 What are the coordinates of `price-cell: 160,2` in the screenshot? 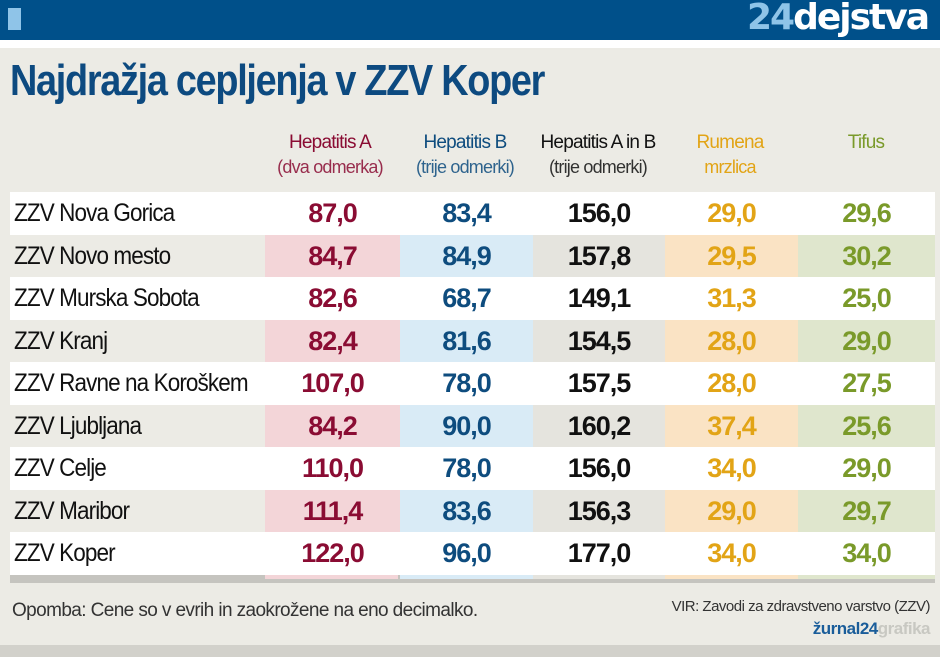 It's located at (599, 425).